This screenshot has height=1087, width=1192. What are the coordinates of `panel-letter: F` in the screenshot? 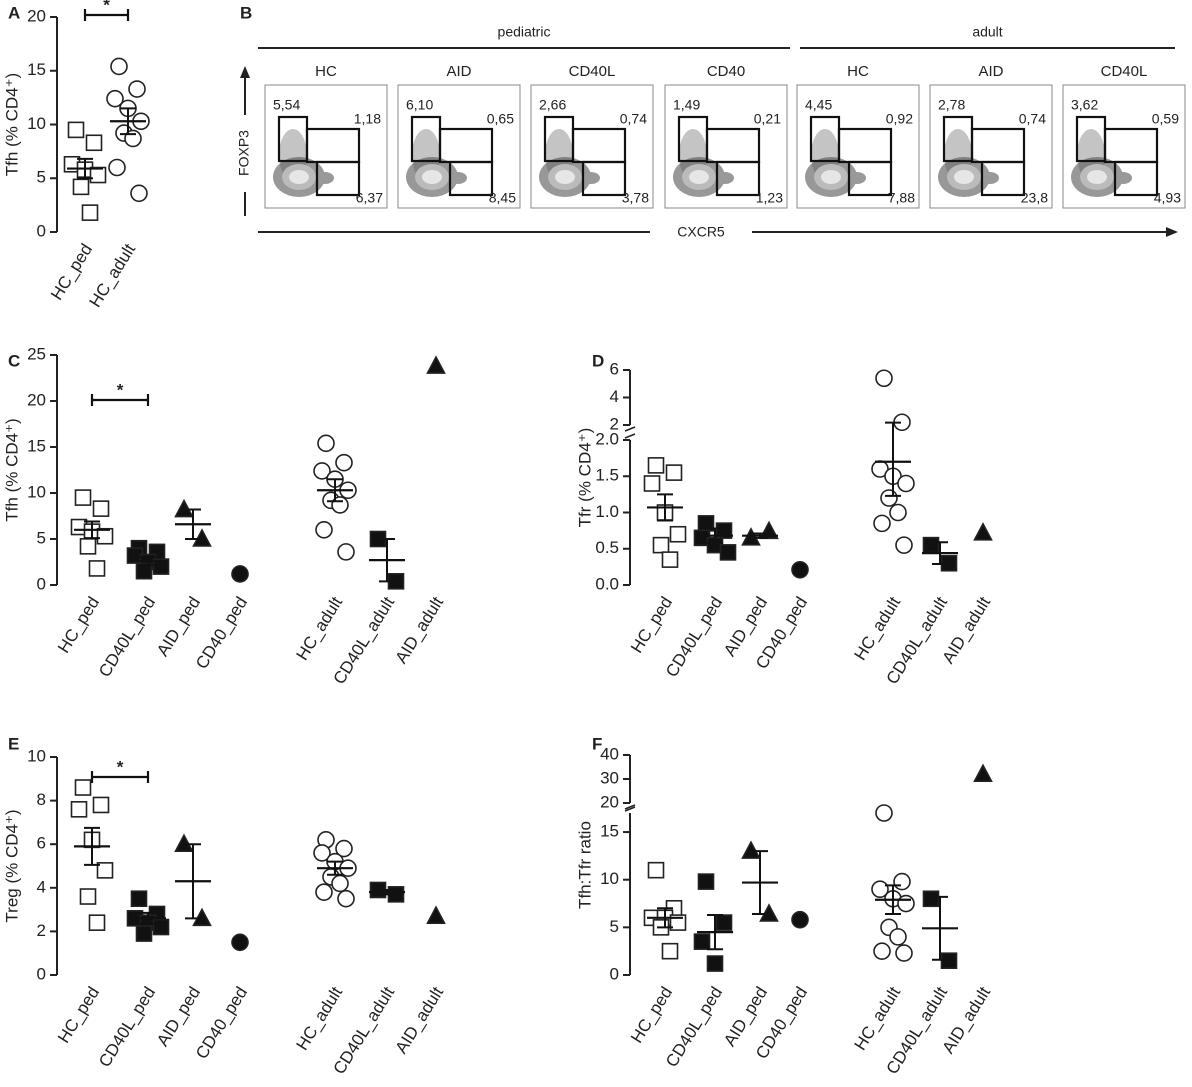 It's located at (597, 743).